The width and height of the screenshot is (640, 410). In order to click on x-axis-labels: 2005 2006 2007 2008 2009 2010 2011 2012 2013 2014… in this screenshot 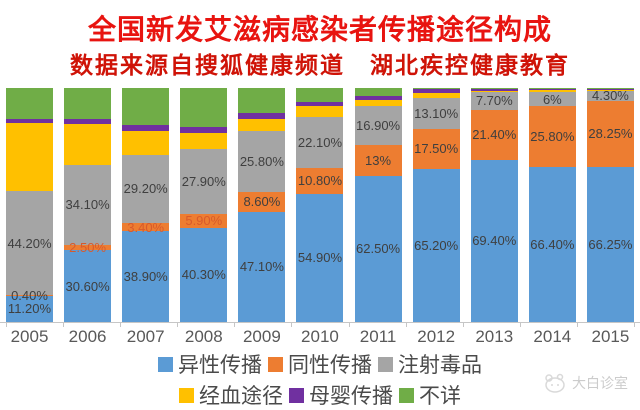, I will do `click(320, 337)`.